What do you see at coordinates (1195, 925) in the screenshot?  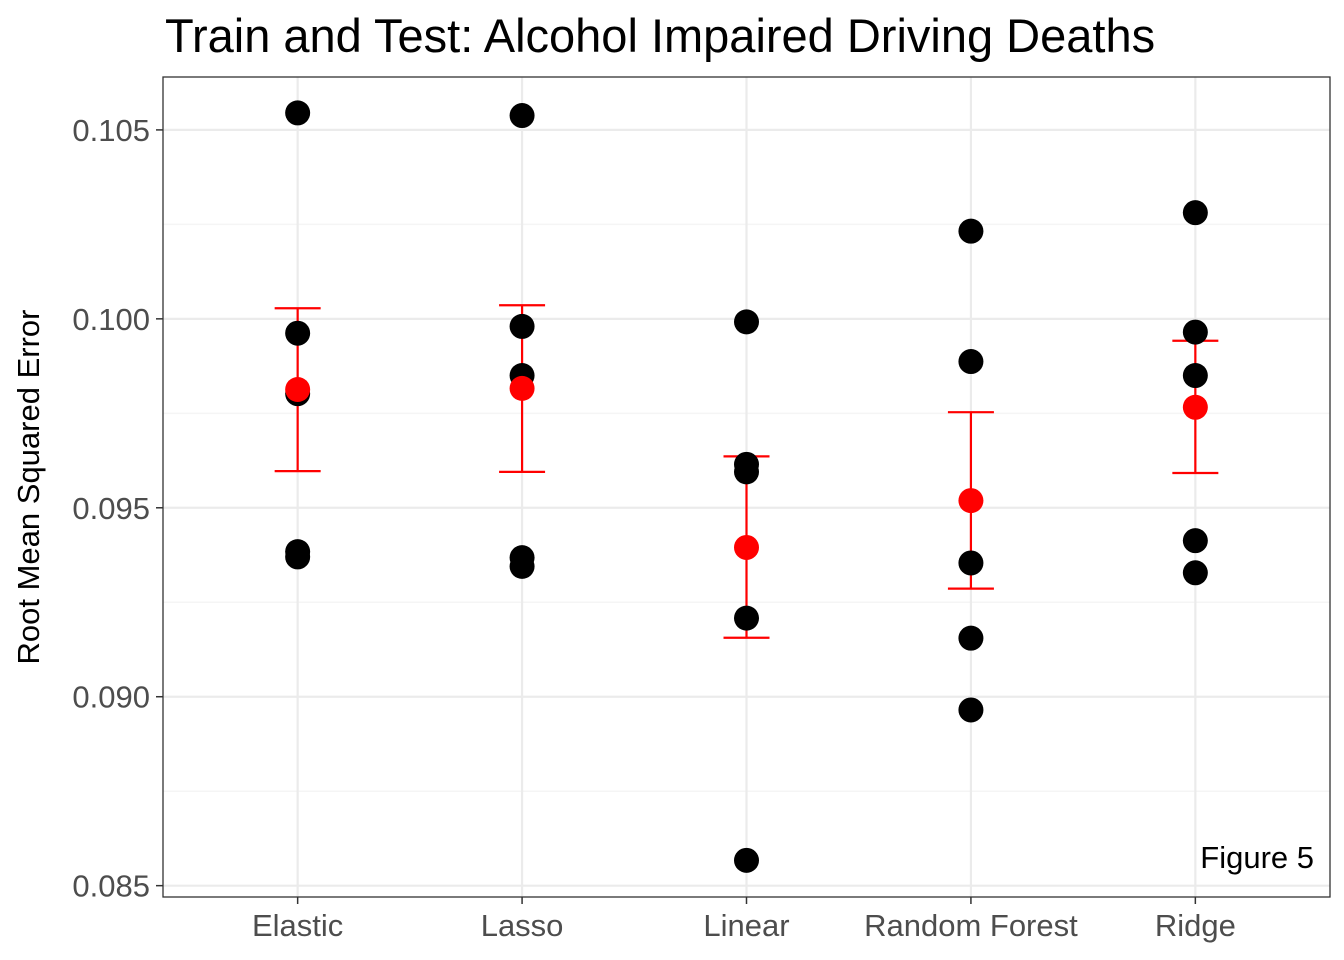 I see `x-tick-label: Ridge` at bounding box center [1195, 925].